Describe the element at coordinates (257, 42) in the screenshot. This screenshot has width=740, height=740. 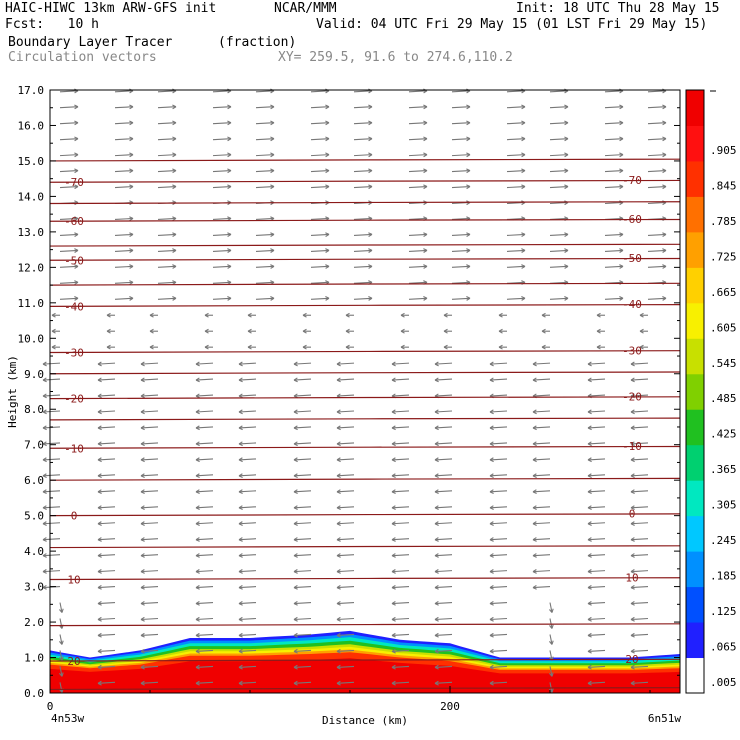
I see `field-units: (fraction)` at that location.